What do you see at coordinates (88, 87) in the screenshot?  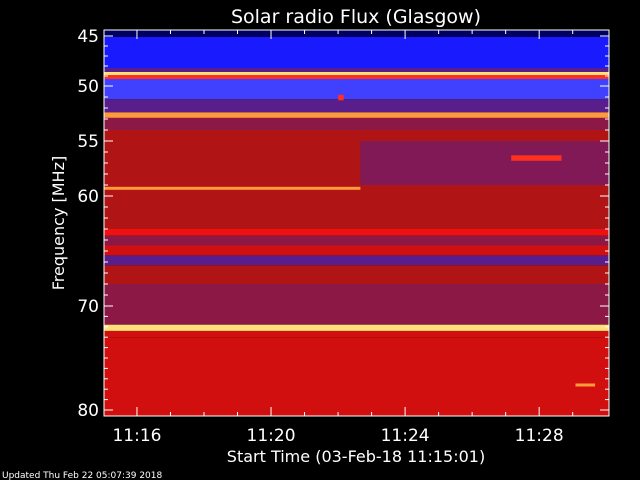 I see `y-tick-label: 50` at bounding box center [88, 87].